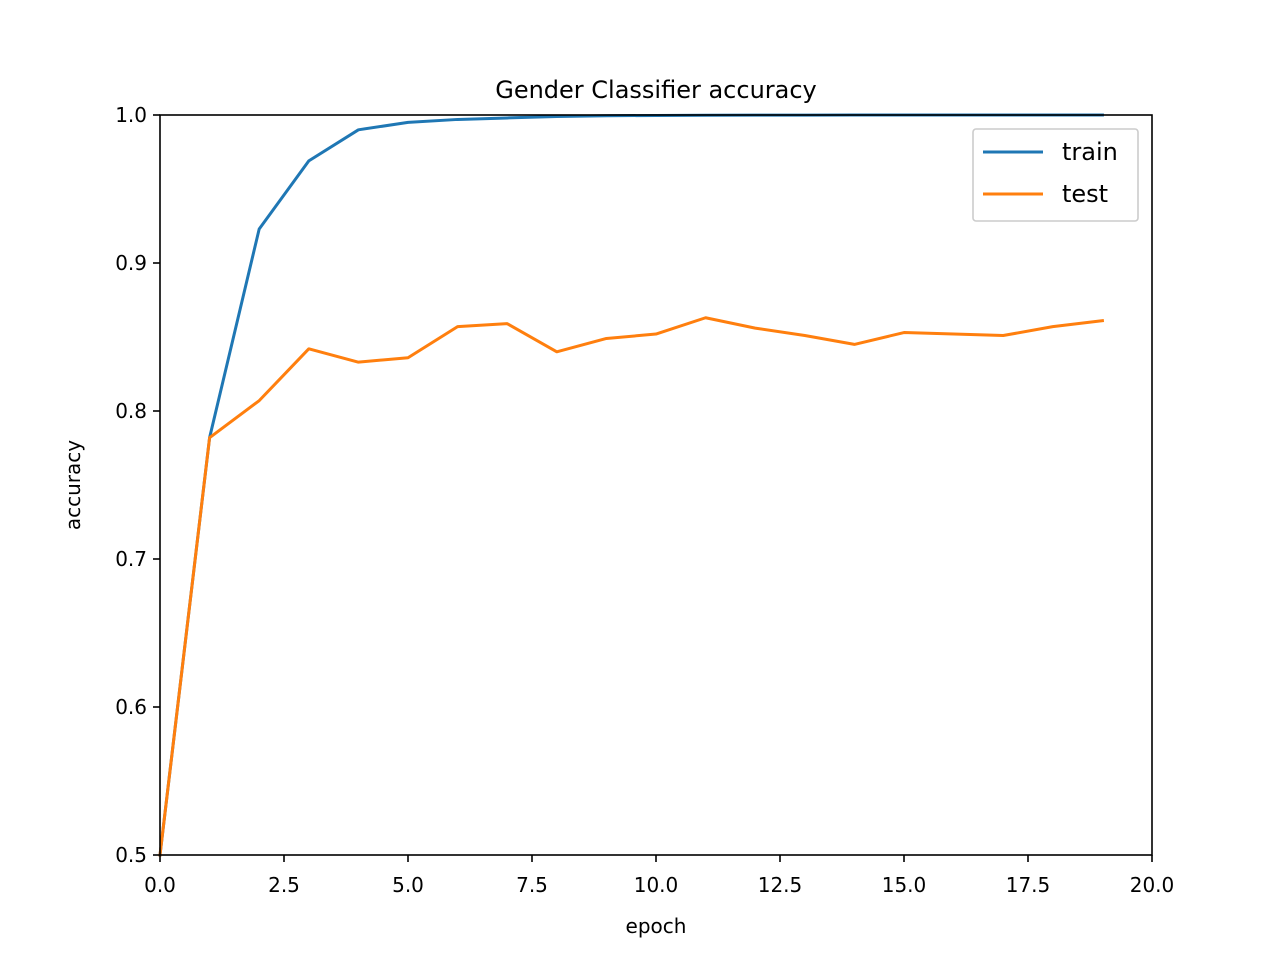  Describe the element at coordinates (131, 411) in the screenshot. I see `y-tick-label: 0.8` at that location.